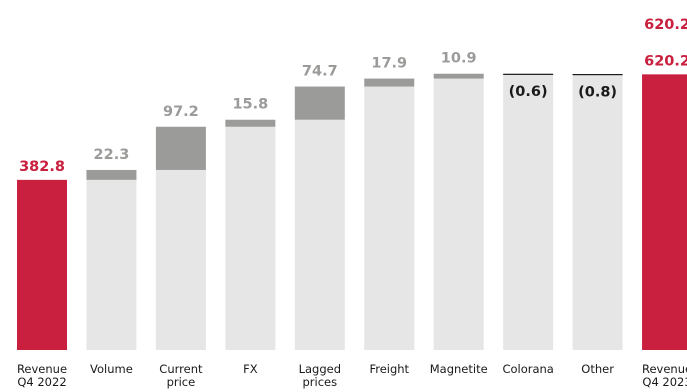 The image size is (687, 392). Describe the element at coordinates (665, 25) in the screenshot. I see `total-label-top: 620.2` at that location.